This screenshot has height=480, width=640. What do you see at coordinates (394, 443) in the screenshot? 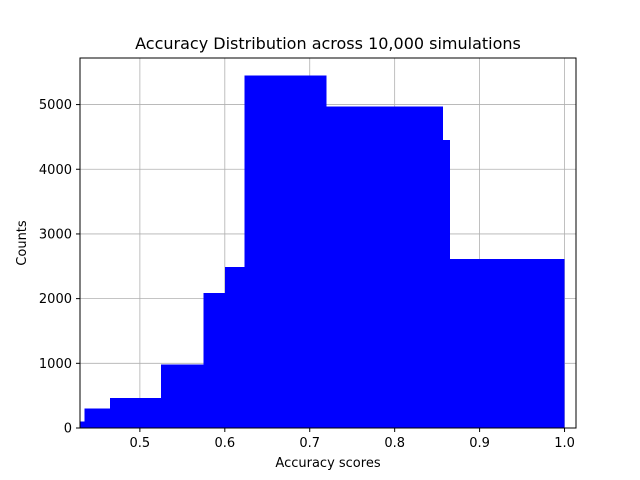
I see `x-tick-label: 0.8` at bounding box center [394, 443].